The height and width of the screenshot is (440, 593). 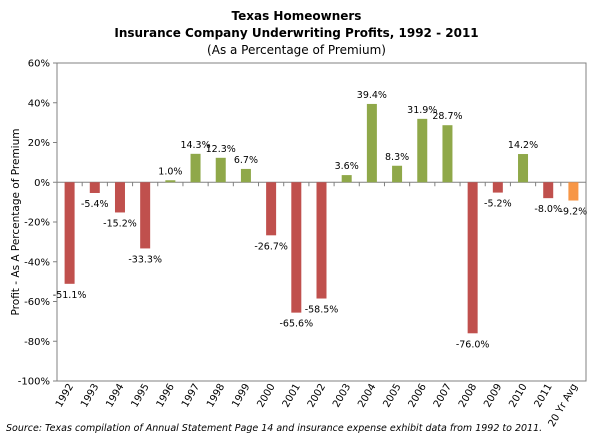 What do you see at coordinates (170, 171) in the screenshot?
I see `data-label: 1.0%` at bounding box center [170, 171].